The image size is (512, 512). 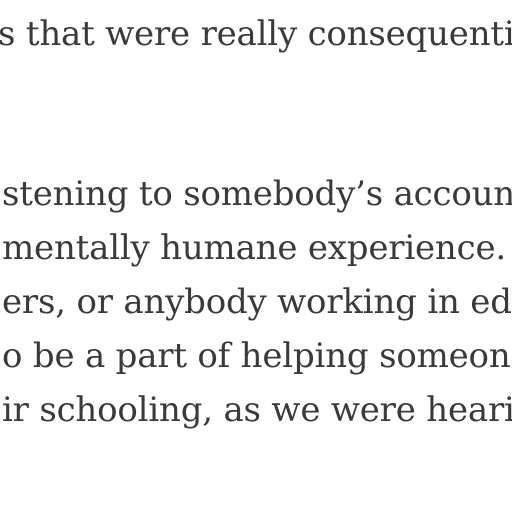 What do you see at coordinates (256, 34) in the screenshot?
I see `paragraph-1-line-1: s that were really consequential` at bounding box center [256, 34].